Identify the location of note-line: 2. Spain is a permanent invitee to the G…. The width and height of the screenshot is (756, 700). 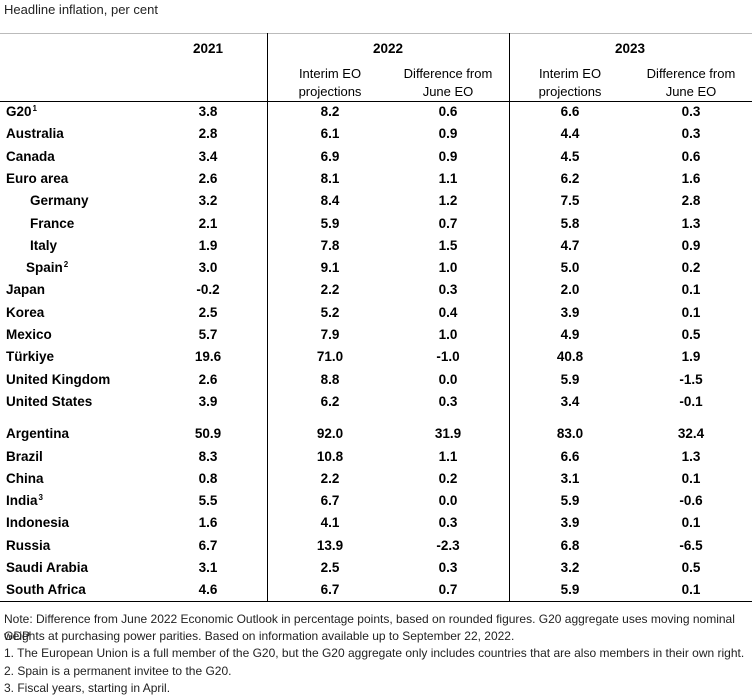
(118, 670).